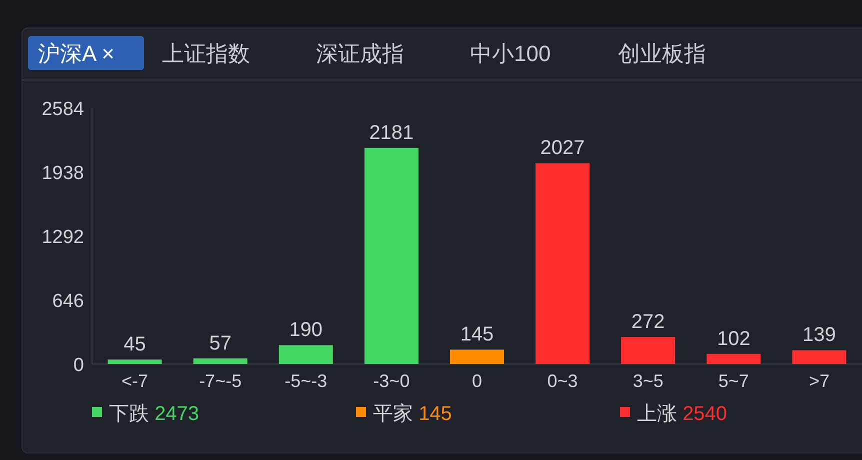  I want to click on y-tick-label: 0, so click(78, 365).